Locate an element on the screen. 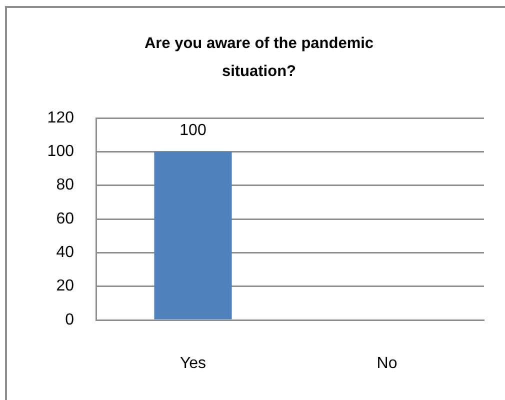 Image resolution: width=505 pixels, height=400 pixels. x-tick-label: Yes is located at coordinates (193, 363).